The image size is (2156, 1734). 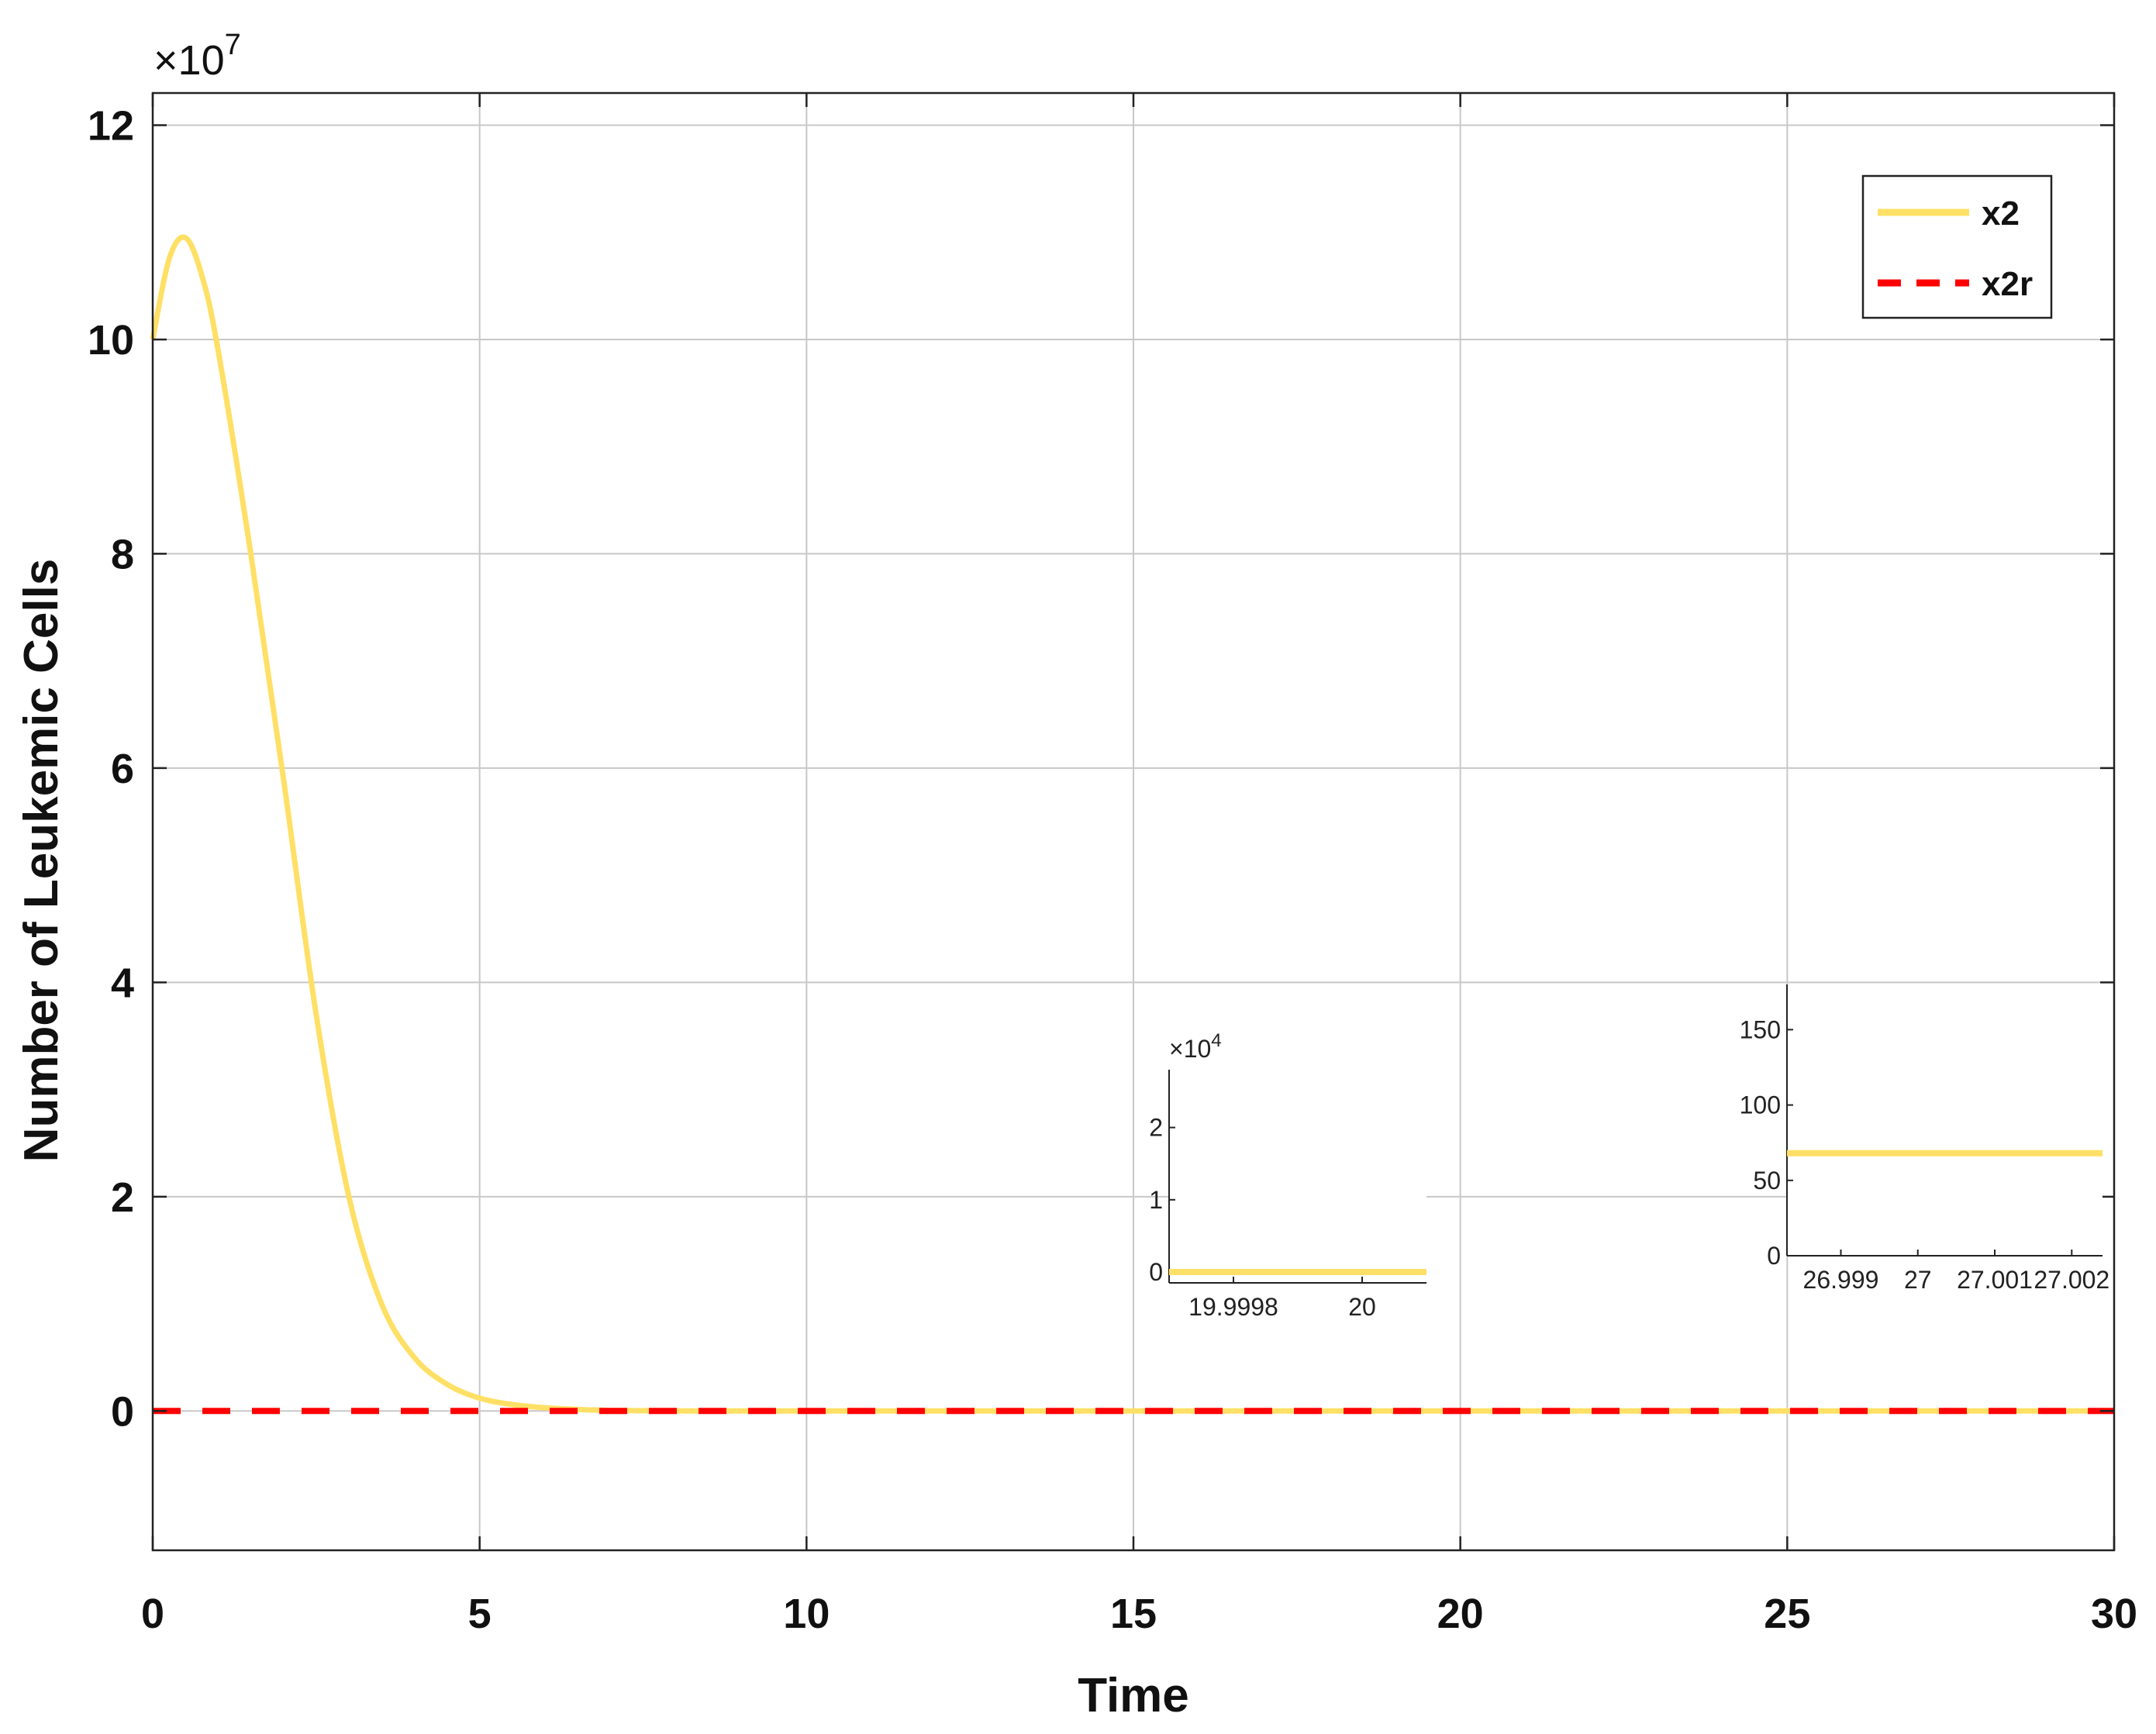 What do you see at coordinates (122, 1412) in the screenshot?
I see `y-tick-label: 0` at bounding box center [122, 1412].